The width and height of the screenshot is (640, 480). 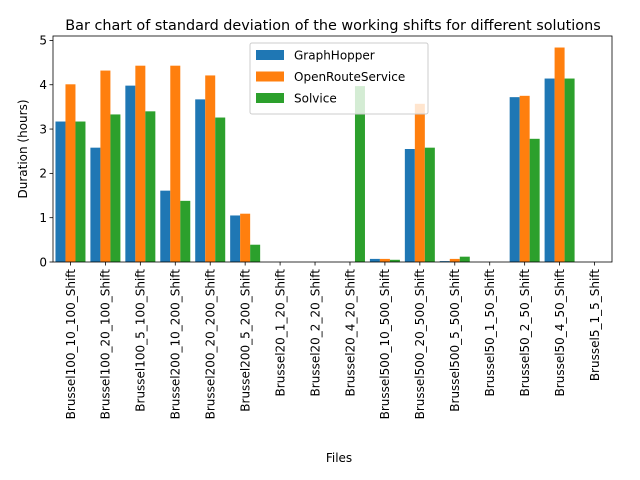 I want to click on x-tick-label: Brussel20_2_20_Shift, so click(x=315, y=333).